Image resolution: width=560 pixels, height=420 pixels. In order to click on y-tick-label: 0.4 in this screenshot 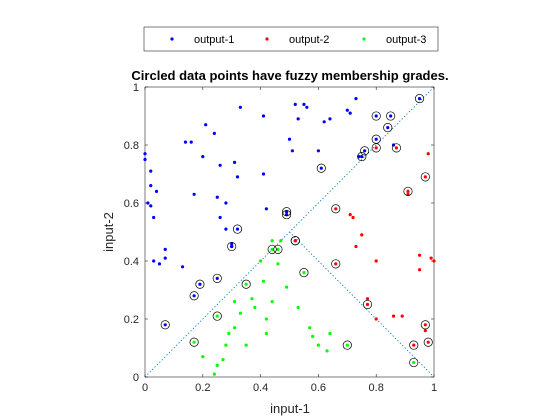, I will do `click(131, 262)`.